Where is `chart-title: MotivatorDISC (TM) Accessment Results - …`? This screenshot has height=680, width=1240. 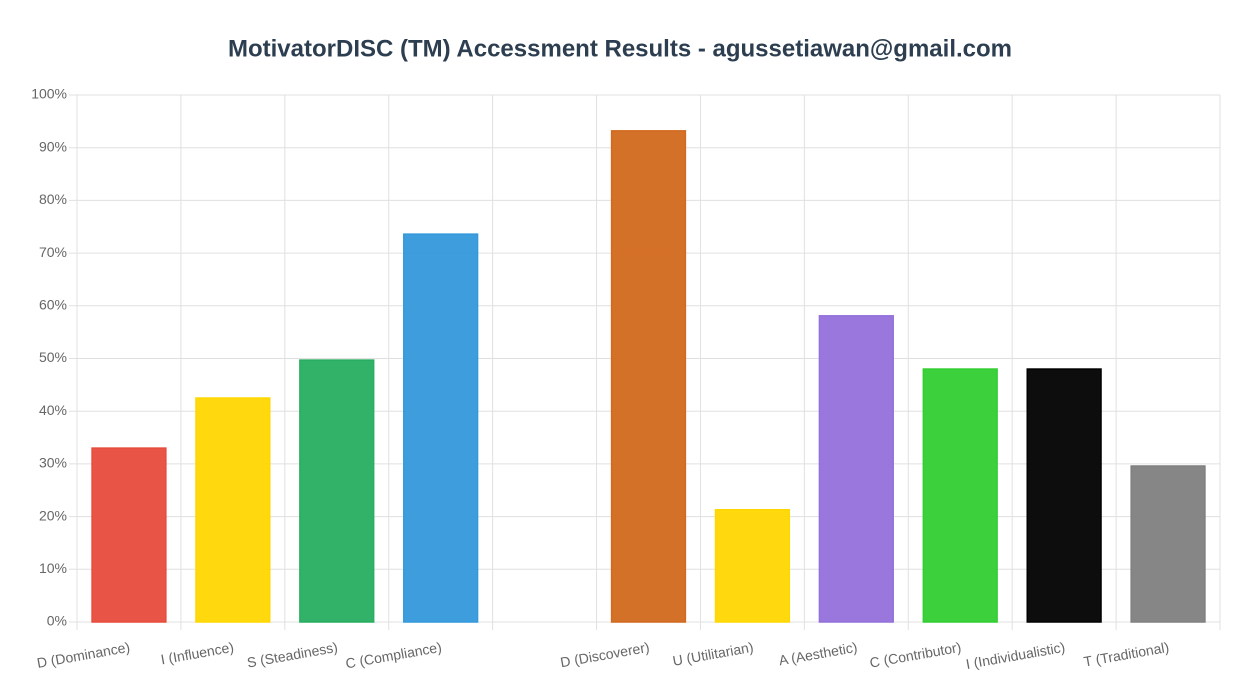
chart-title: MotivatorDISC (TM) Accessment Results - … is located at coordinates (620, 48).